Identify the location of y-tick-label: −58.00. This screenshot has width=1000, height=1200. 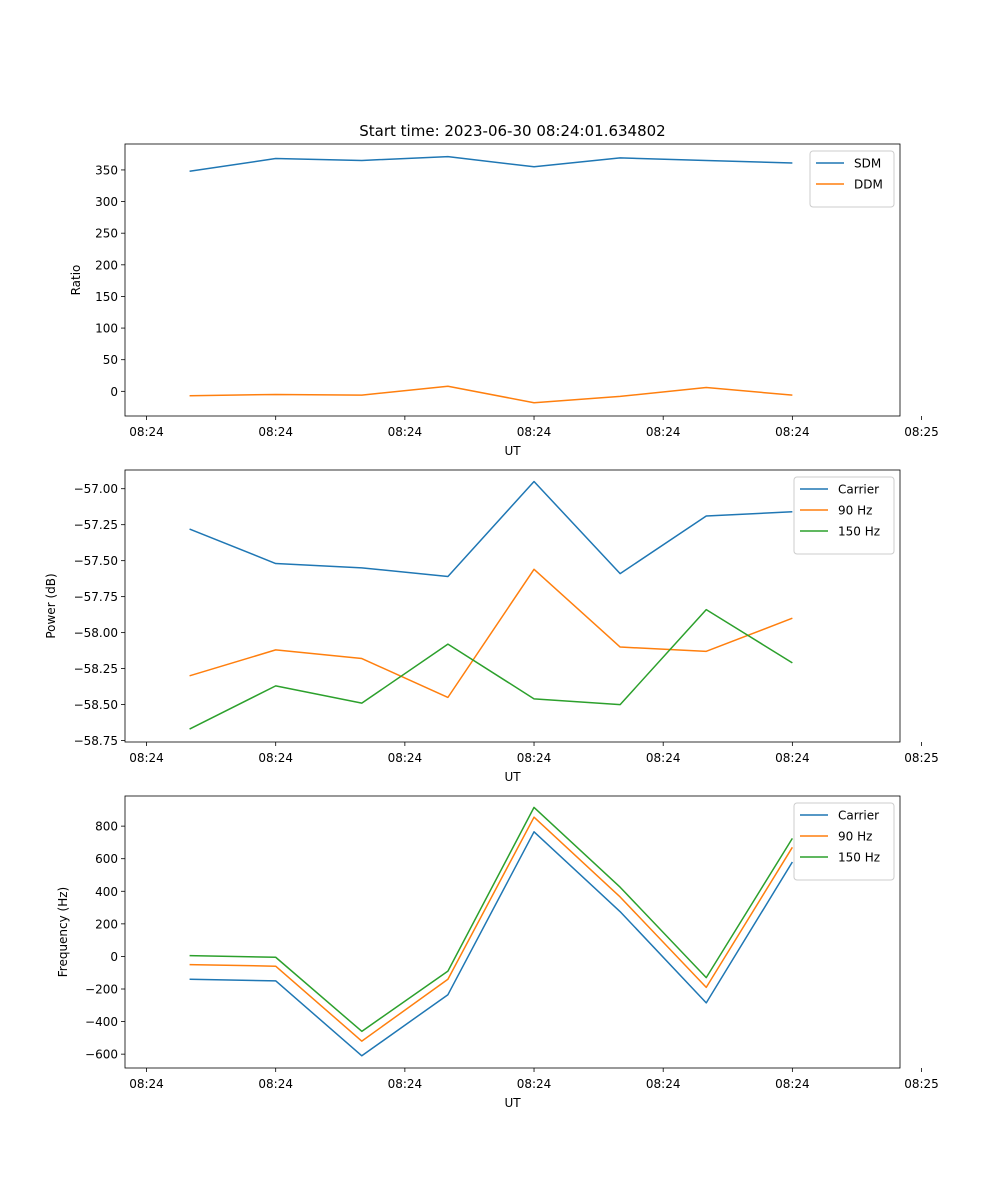
(96, 633).